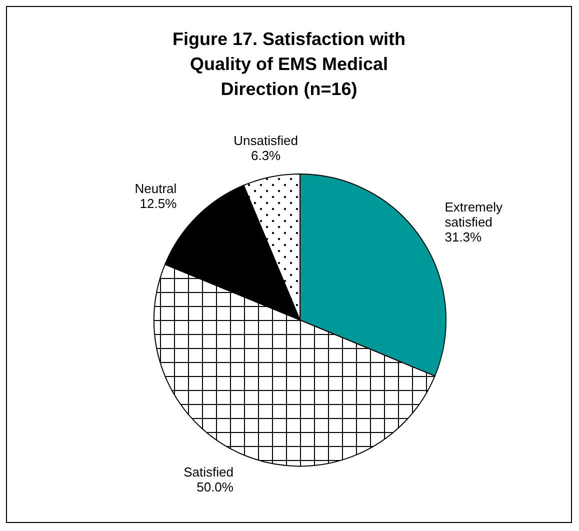 The height and width of the screenshot is (531, 579). Describe the element at coordinates (289, 64) in the screenshot. I see `chart-title: Figure 17. Satisfaction with Quality of EMS Medical Direction (n=16)` at that location.